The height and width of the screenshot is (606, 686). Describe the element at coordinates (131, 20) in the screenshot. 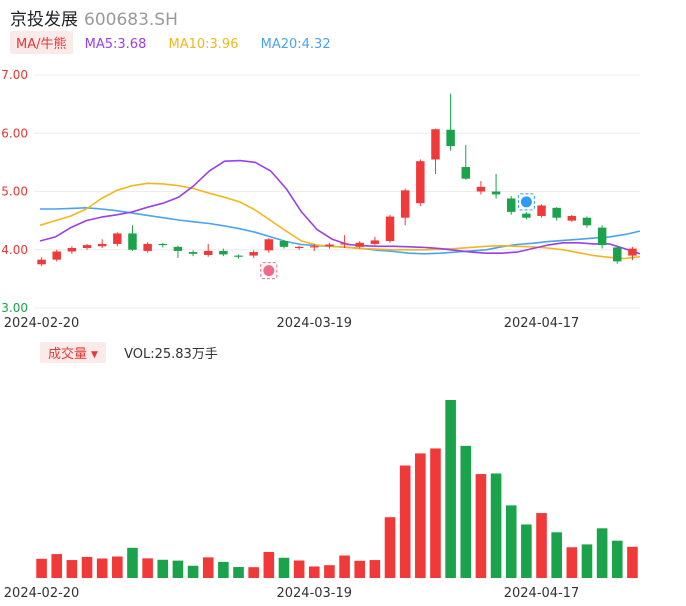

I see `stock-code: 600683.SH` at that location.